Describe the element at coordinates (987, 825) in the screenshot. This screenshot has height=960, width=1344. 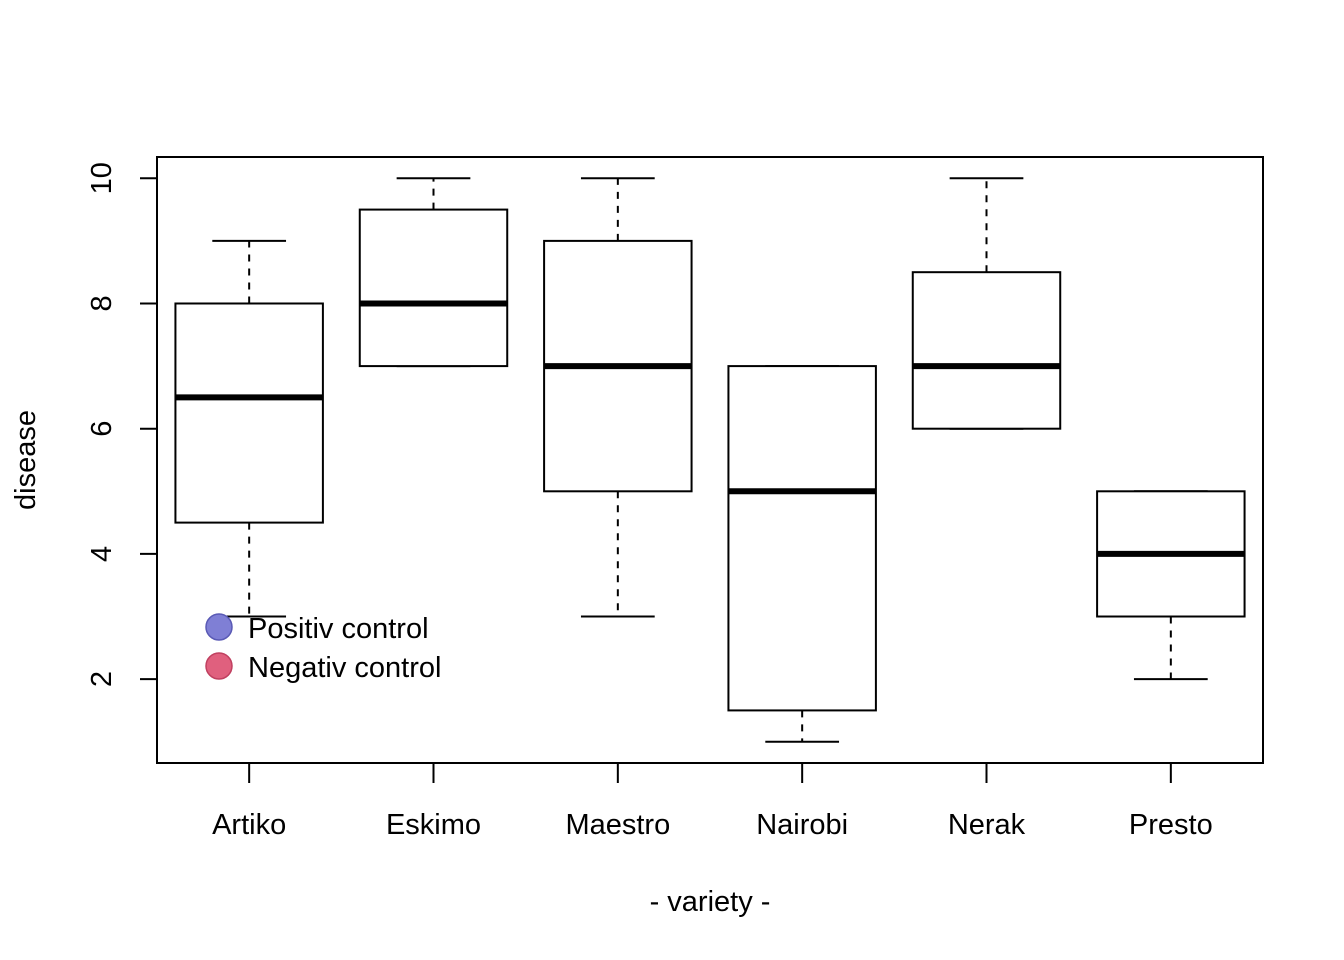
I see `x-tick-label-nerak: Nerak` at that location.